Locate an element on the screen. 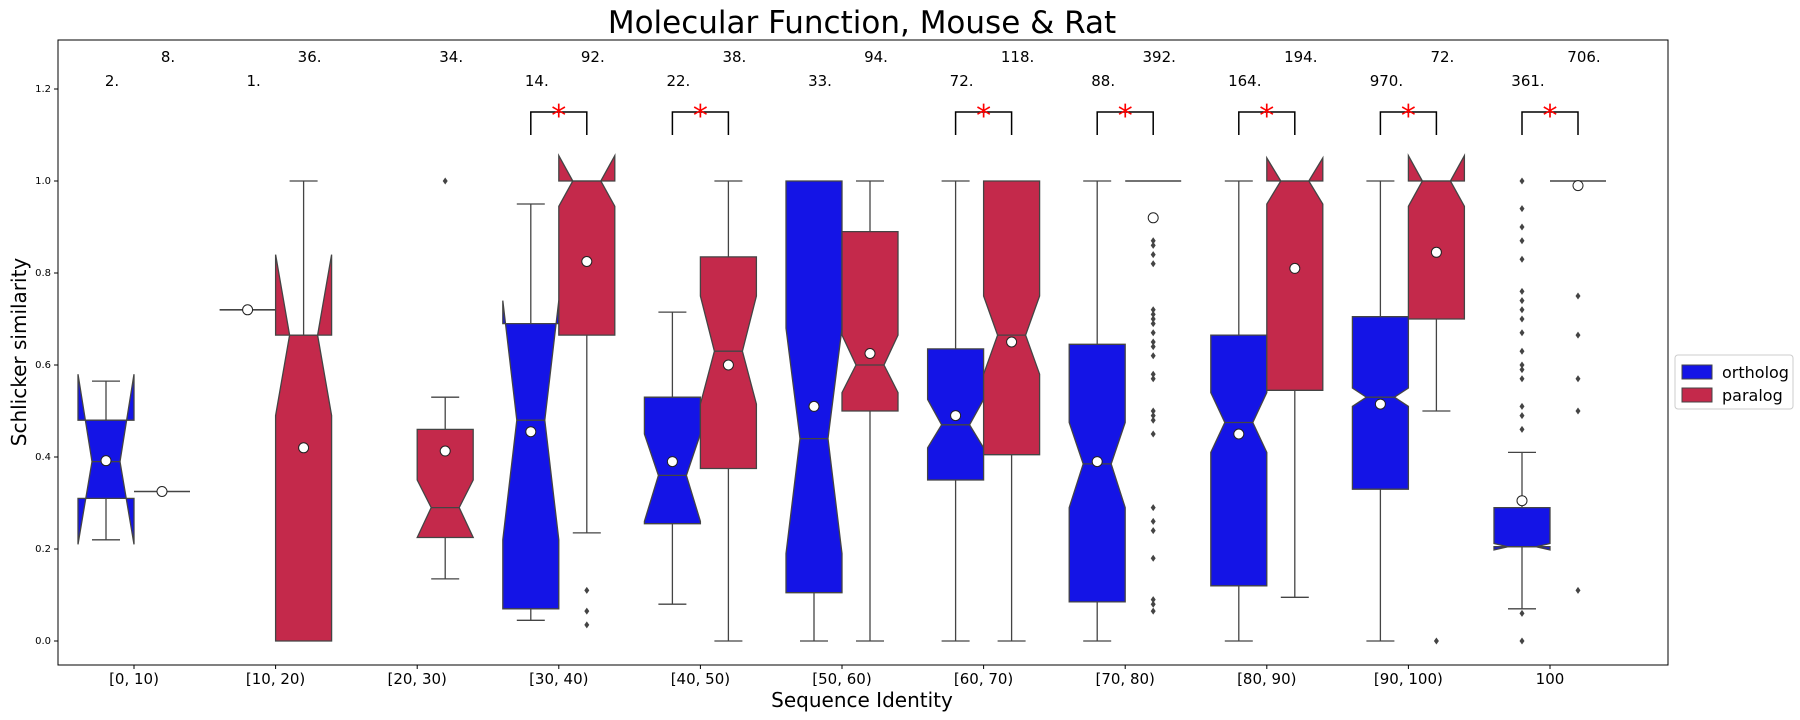 Image resolution: width=1800 pixels, height=720 pixels. legend-swatch-ortholog is located at coordinates (1697, 372).